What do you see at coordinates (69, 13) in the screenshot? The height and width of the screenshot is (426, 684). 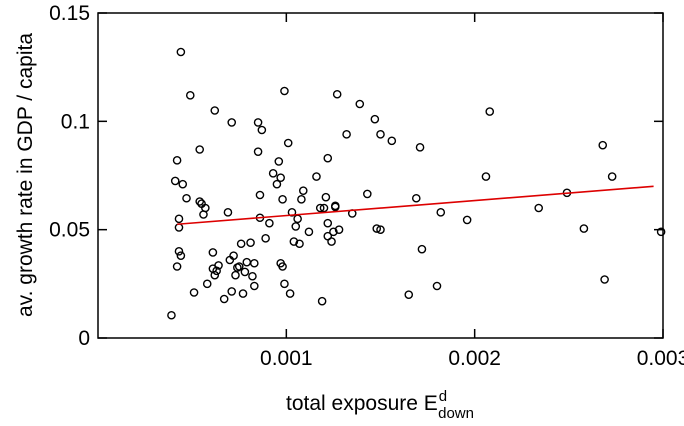 I see `y-tick-label: 0.15` at bounding box center [69, 13].